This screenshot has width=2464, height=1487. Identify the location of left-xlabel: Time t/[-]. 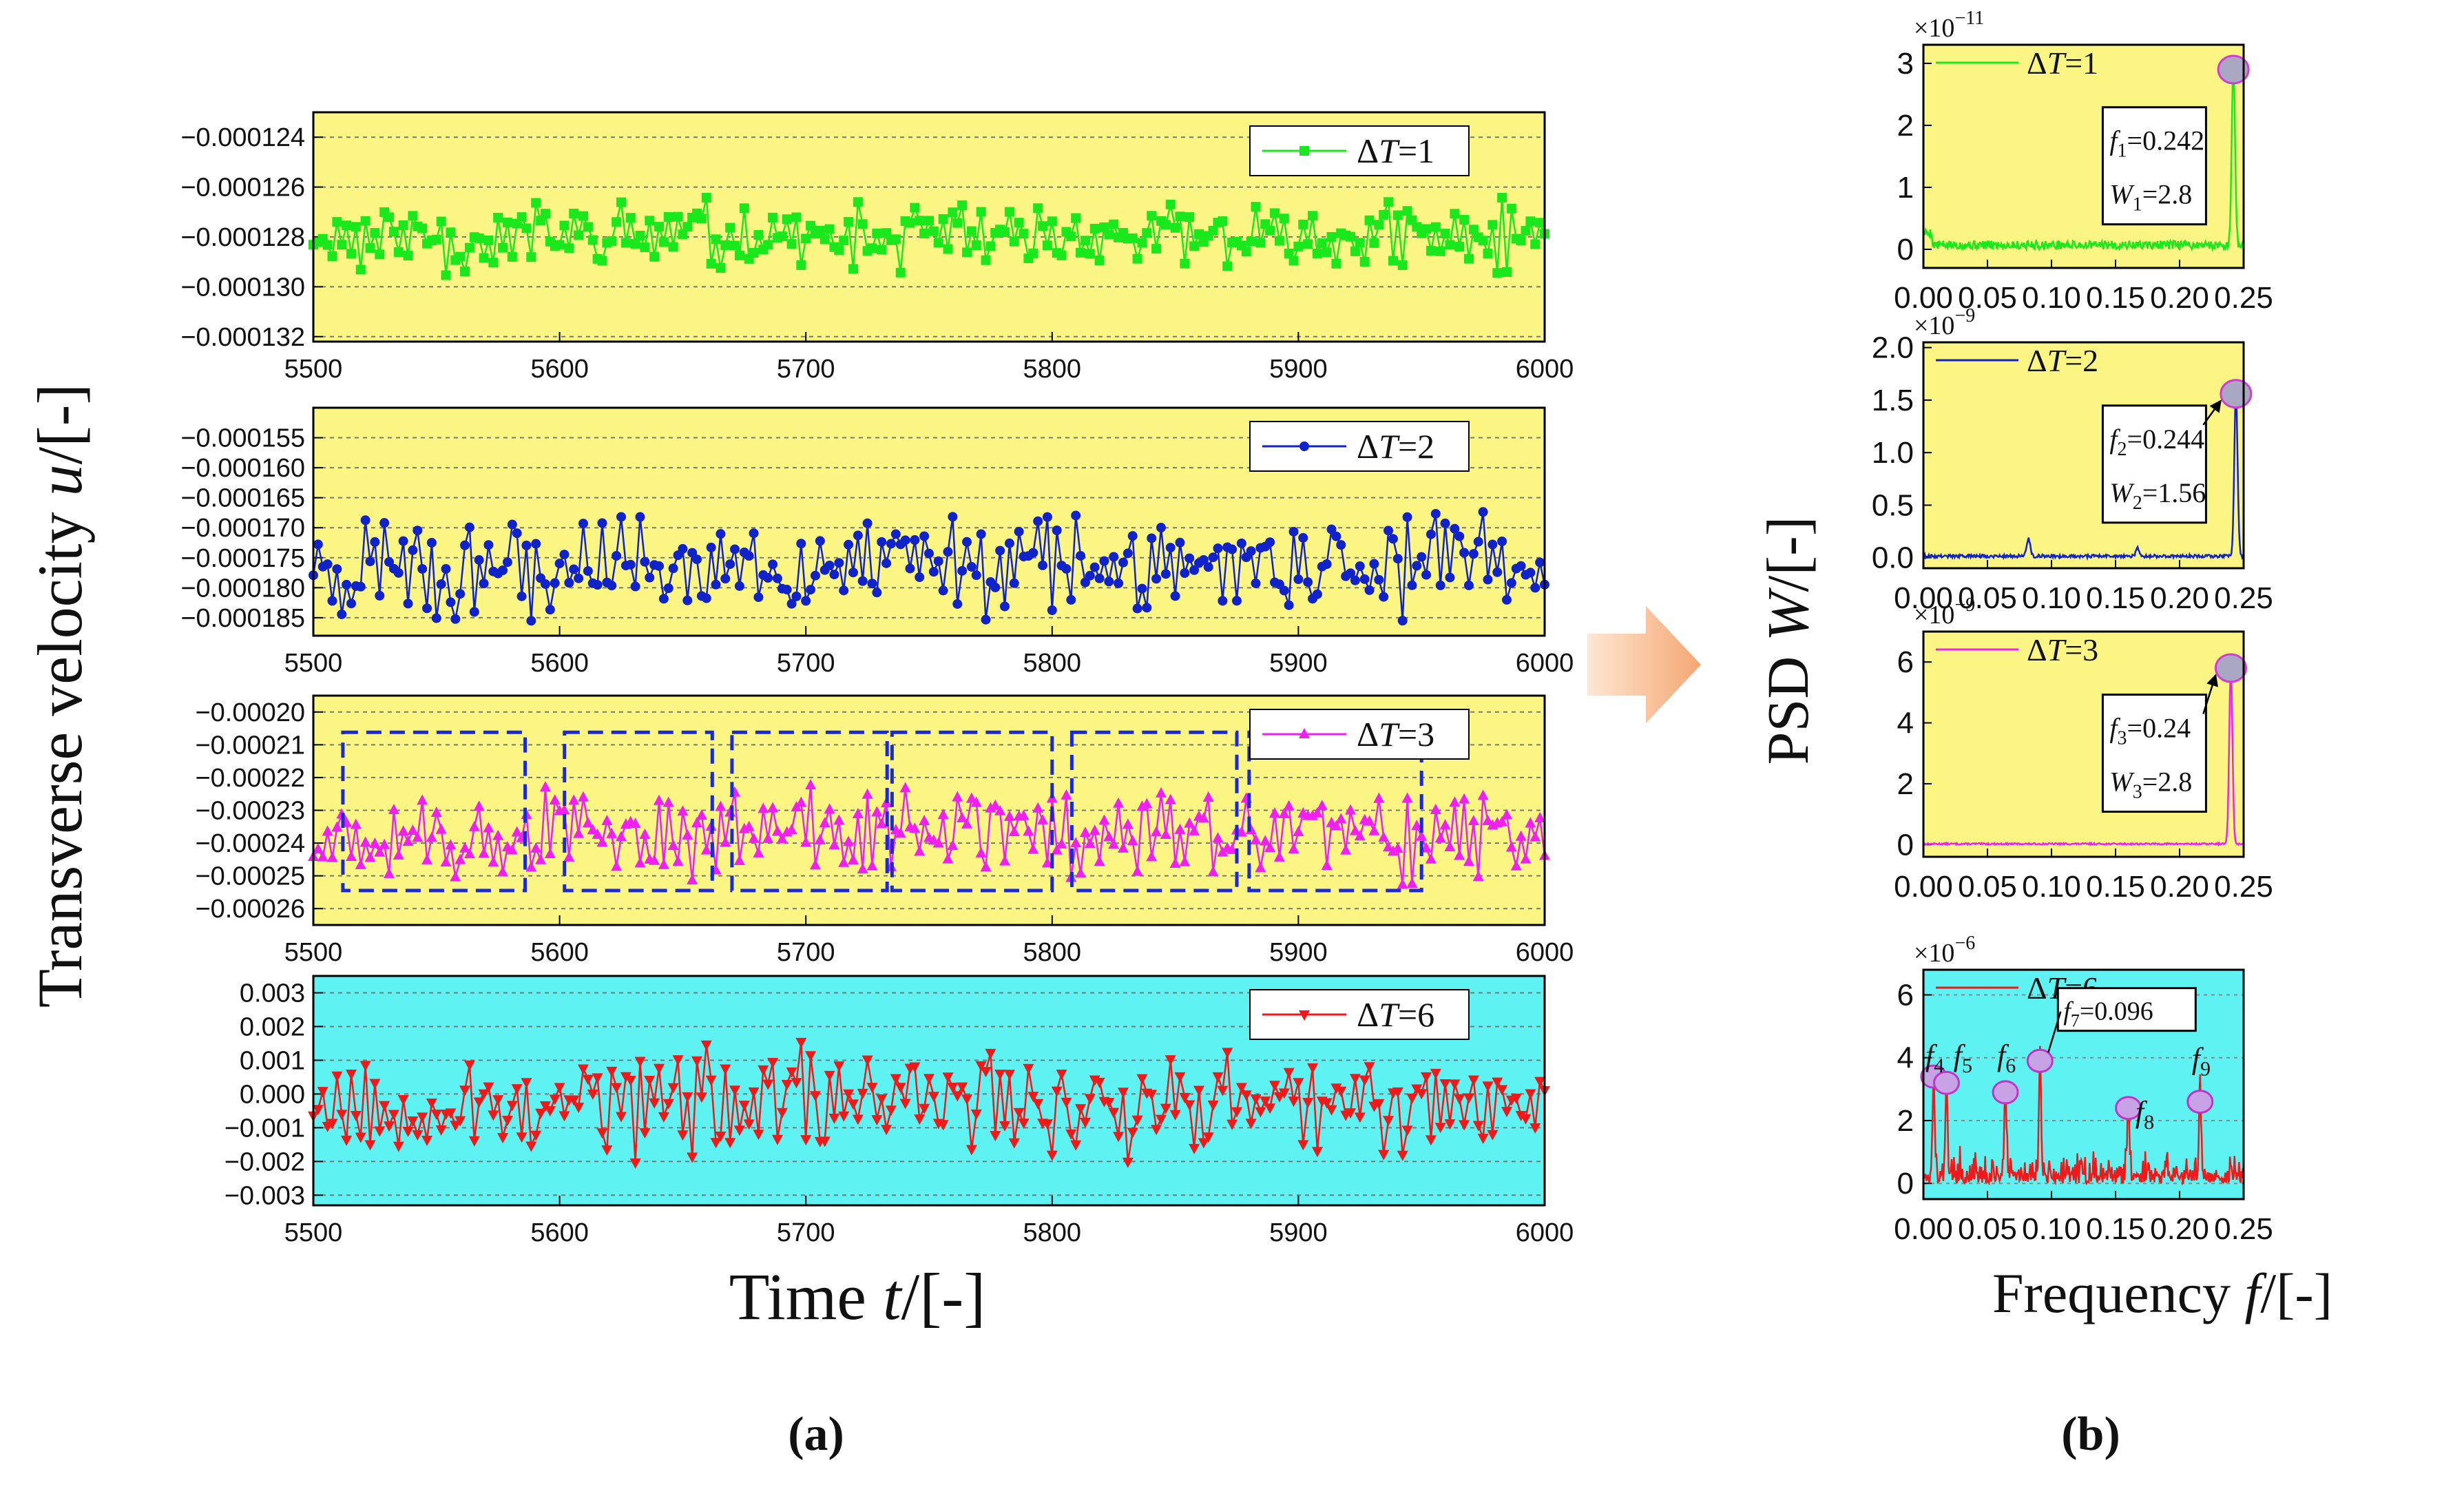
(857, 1296).